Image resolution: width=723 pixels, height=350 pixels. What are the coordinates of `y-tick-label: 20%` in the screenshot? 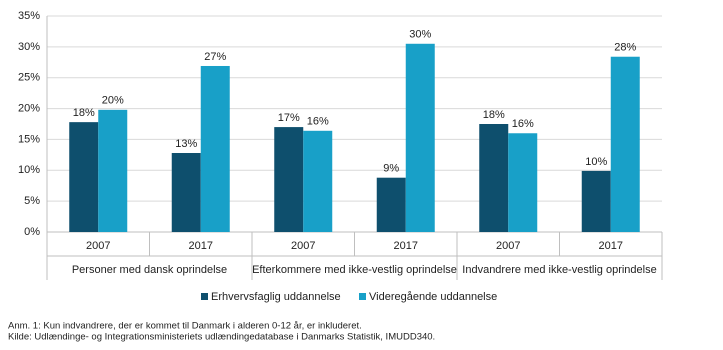 It's located at (29, 108).